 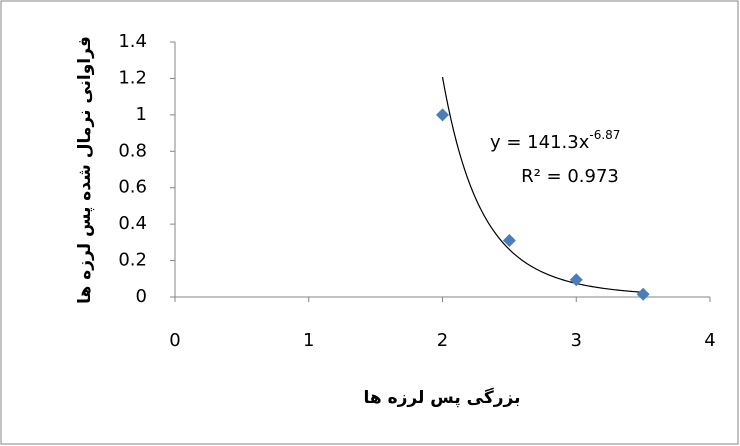 What do you see at coordinates (576, 340) in the screenshot?
I see `x-tick-label: 3` at bounding box center [576, 340].